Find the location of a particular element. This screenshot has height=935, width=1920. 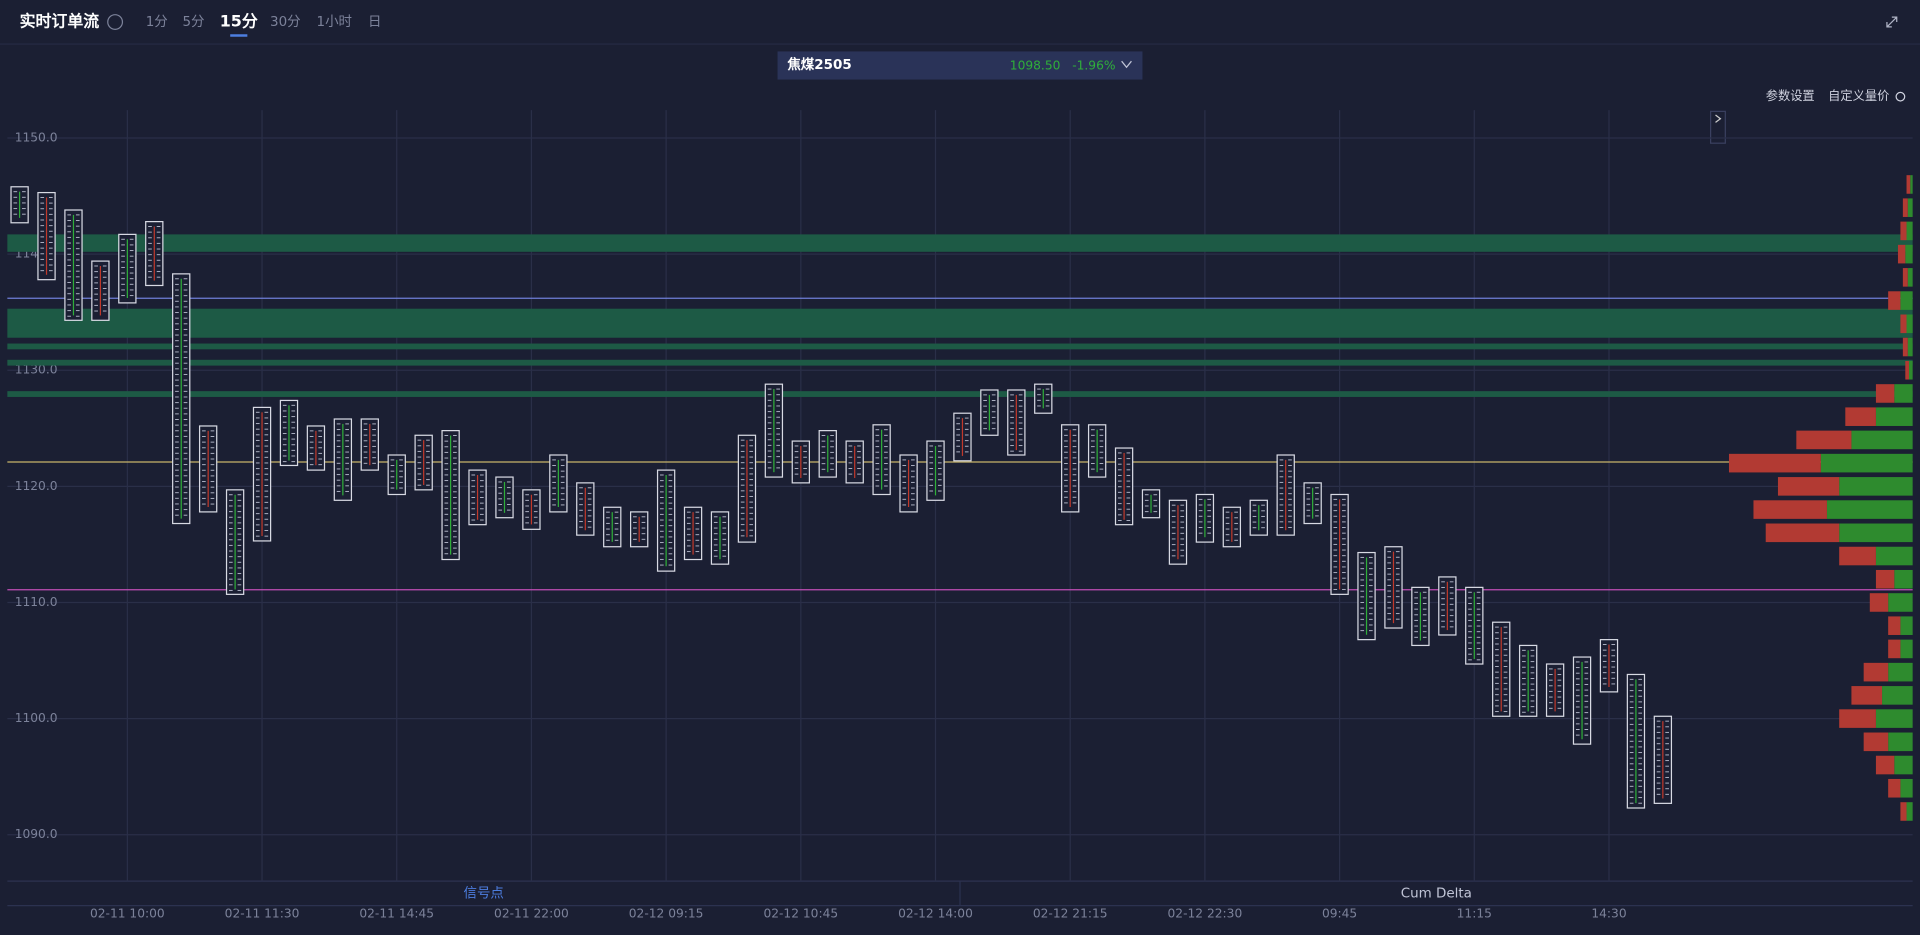

interval-tabs: 1分 5分 15分 30分 1小时 日 is located at coordinates (263, 24).